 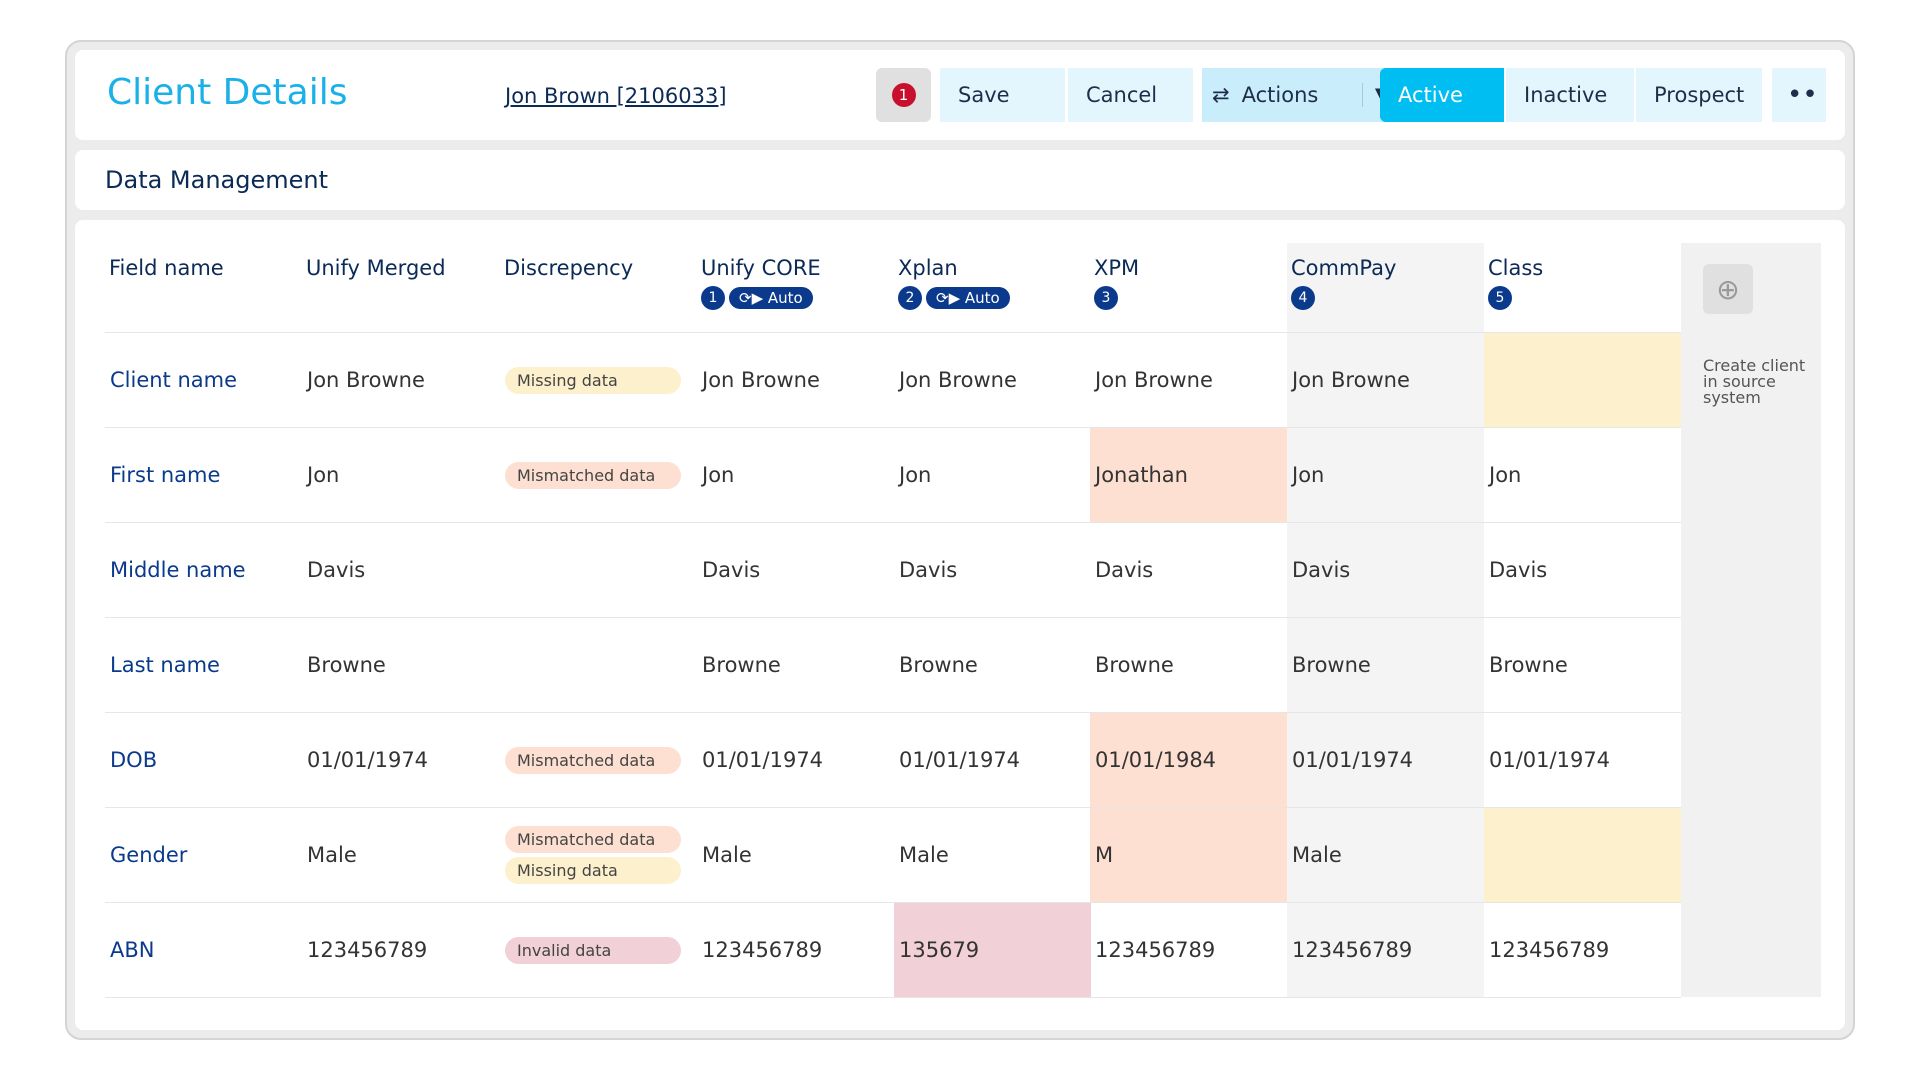 I want to click on column-name: XPM, so click(x=1117, y=268).